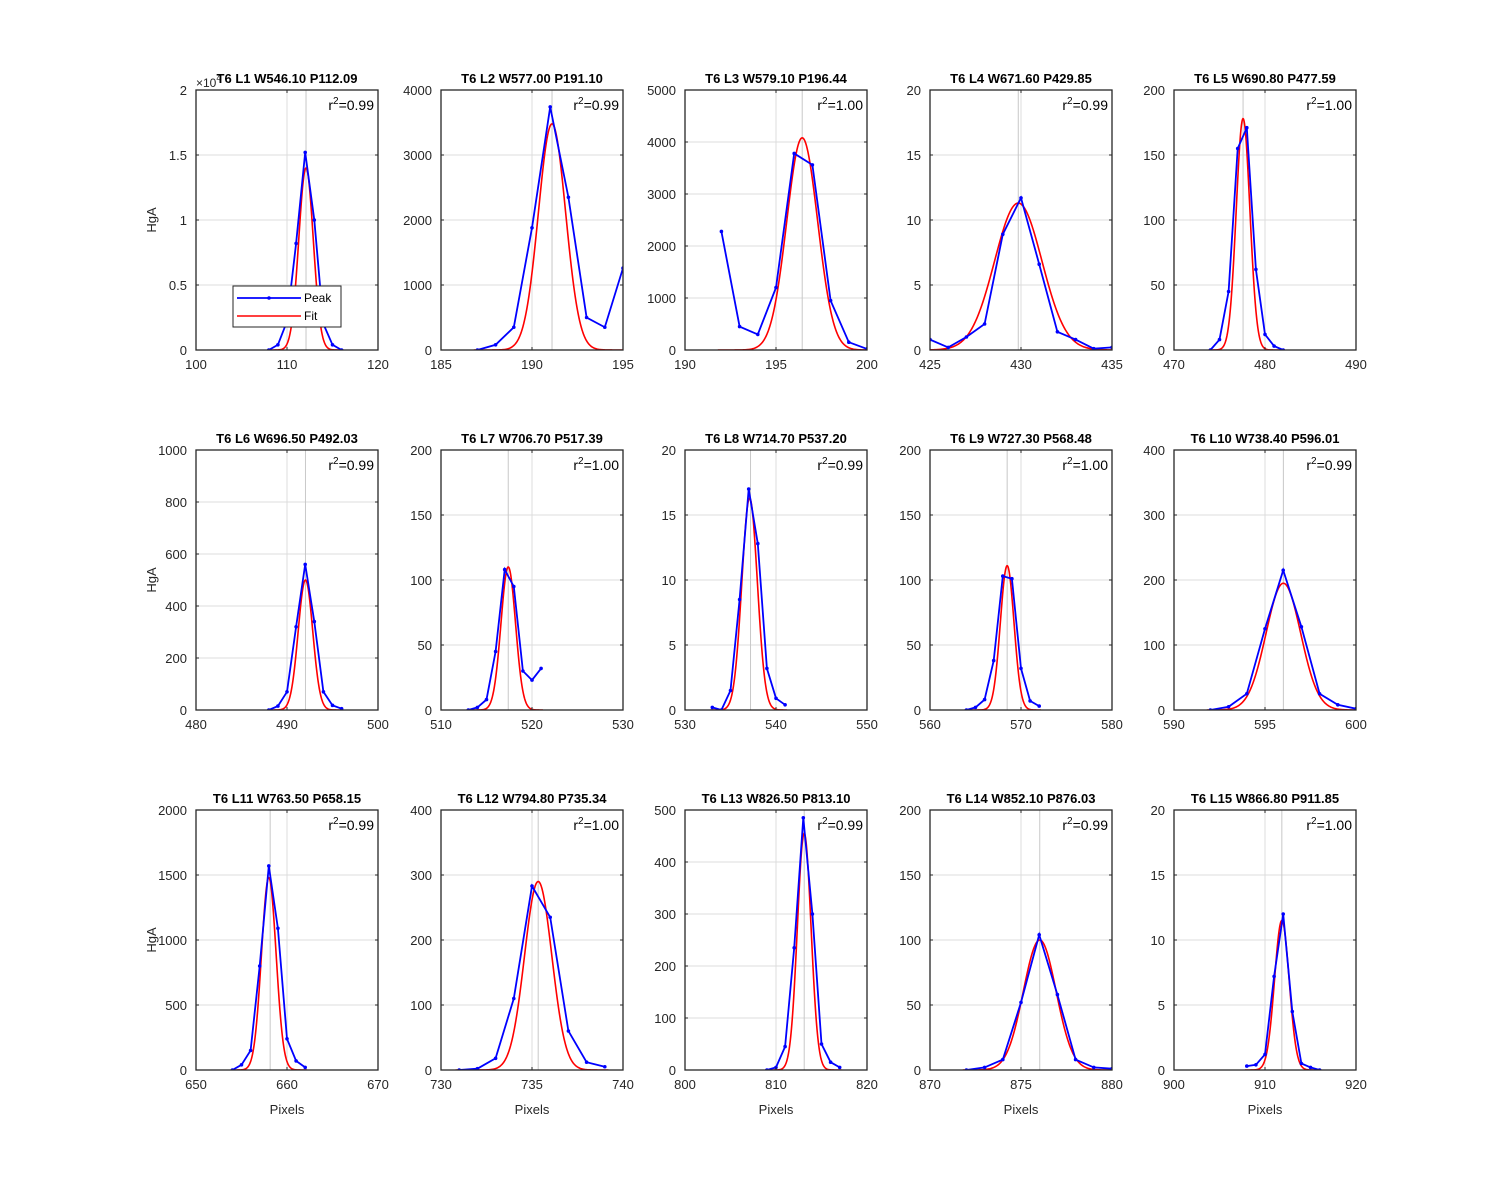  What do you see at coordinates (441, 724) in the screenshot?
I see `x-tick-label: 510` at bounding box center [441, 724].